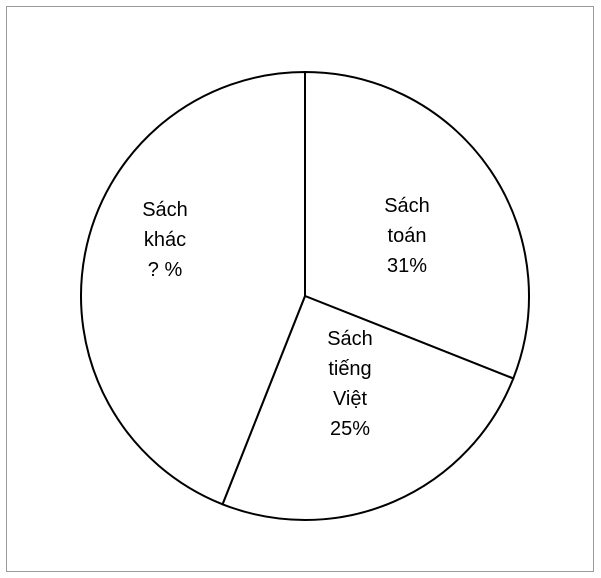  I want to click on pie-label-0-line-1: toán, so click(407, 236).